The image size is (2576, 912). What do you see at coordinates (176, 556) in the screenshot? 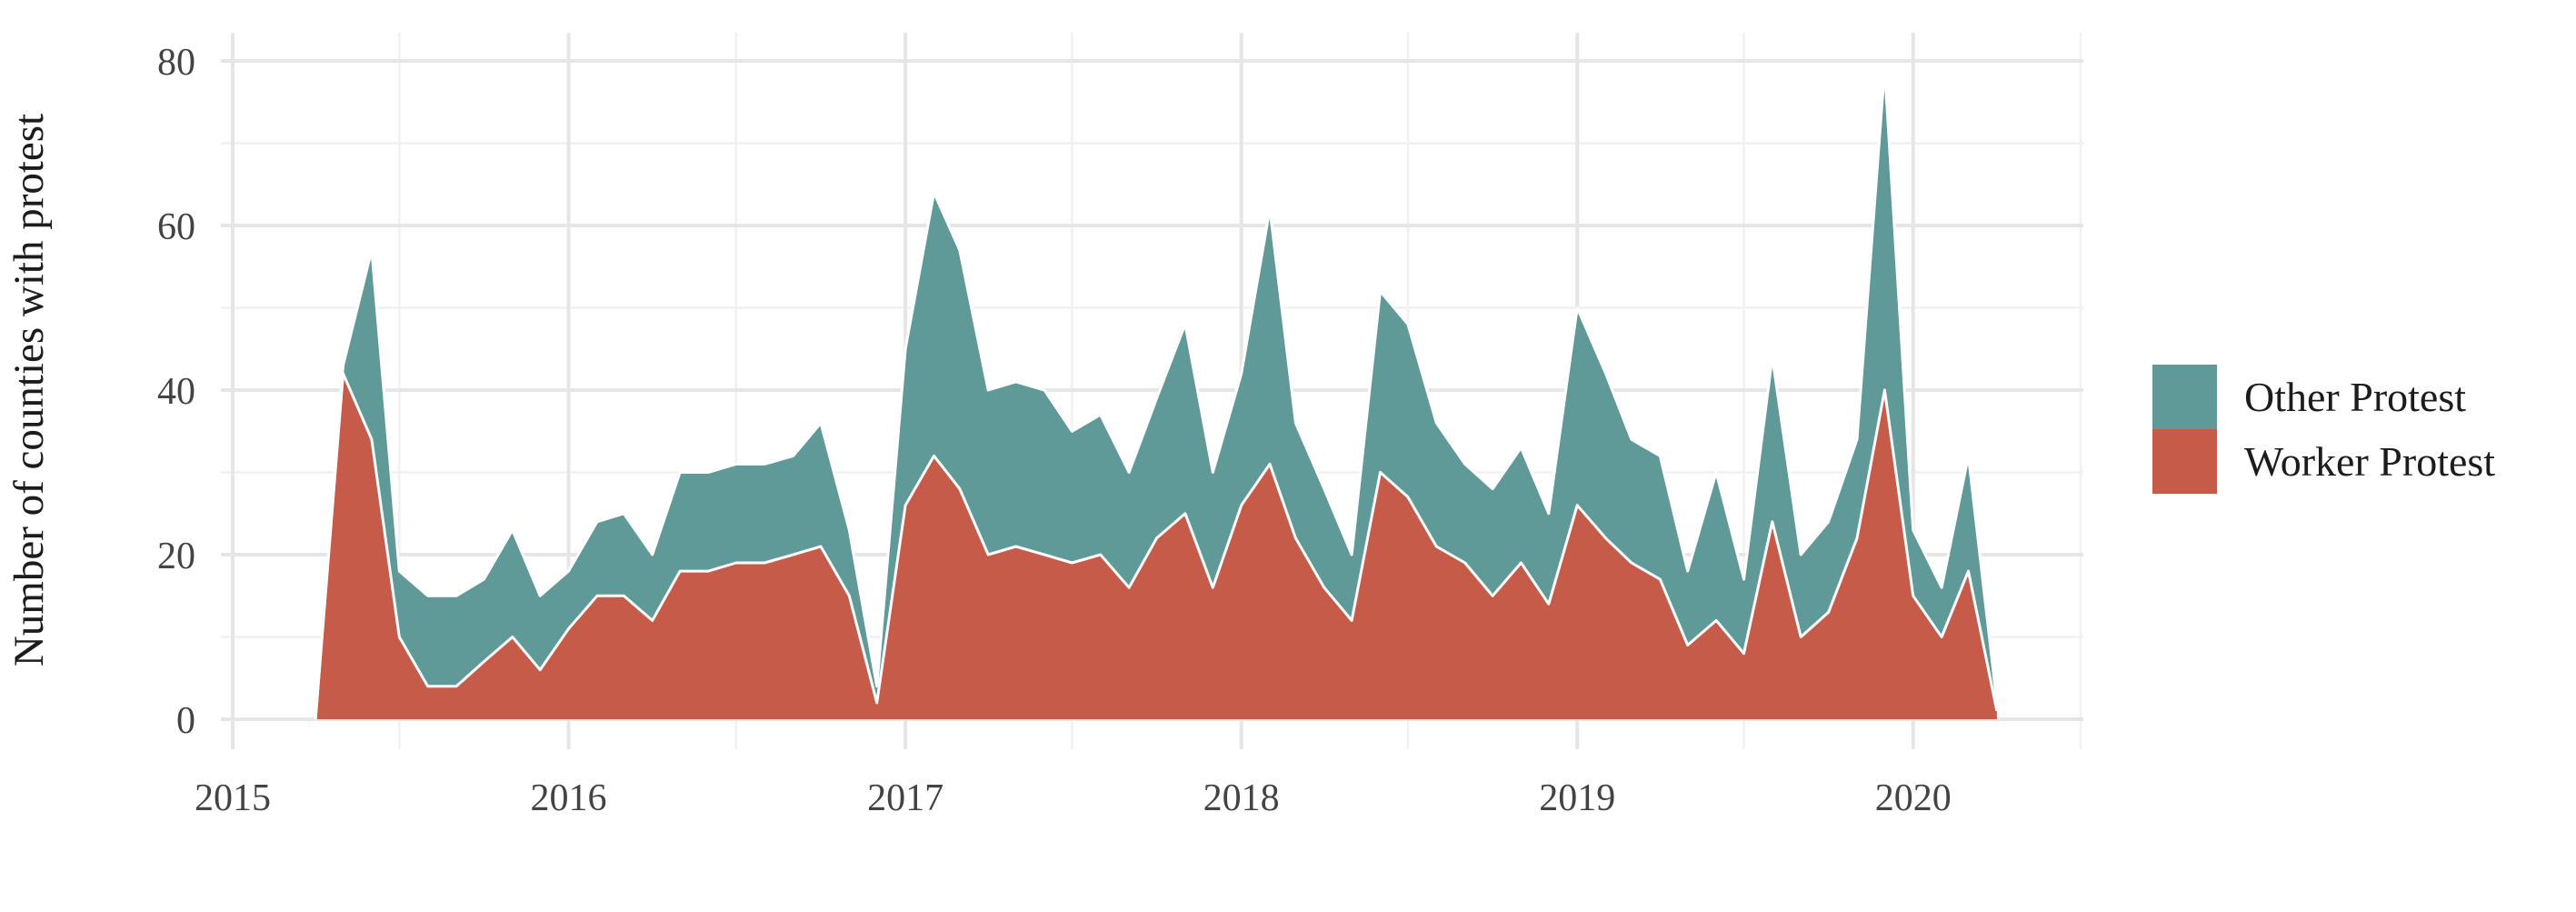
I see `tick-label-y: 20` at bounding box center [176, 556].